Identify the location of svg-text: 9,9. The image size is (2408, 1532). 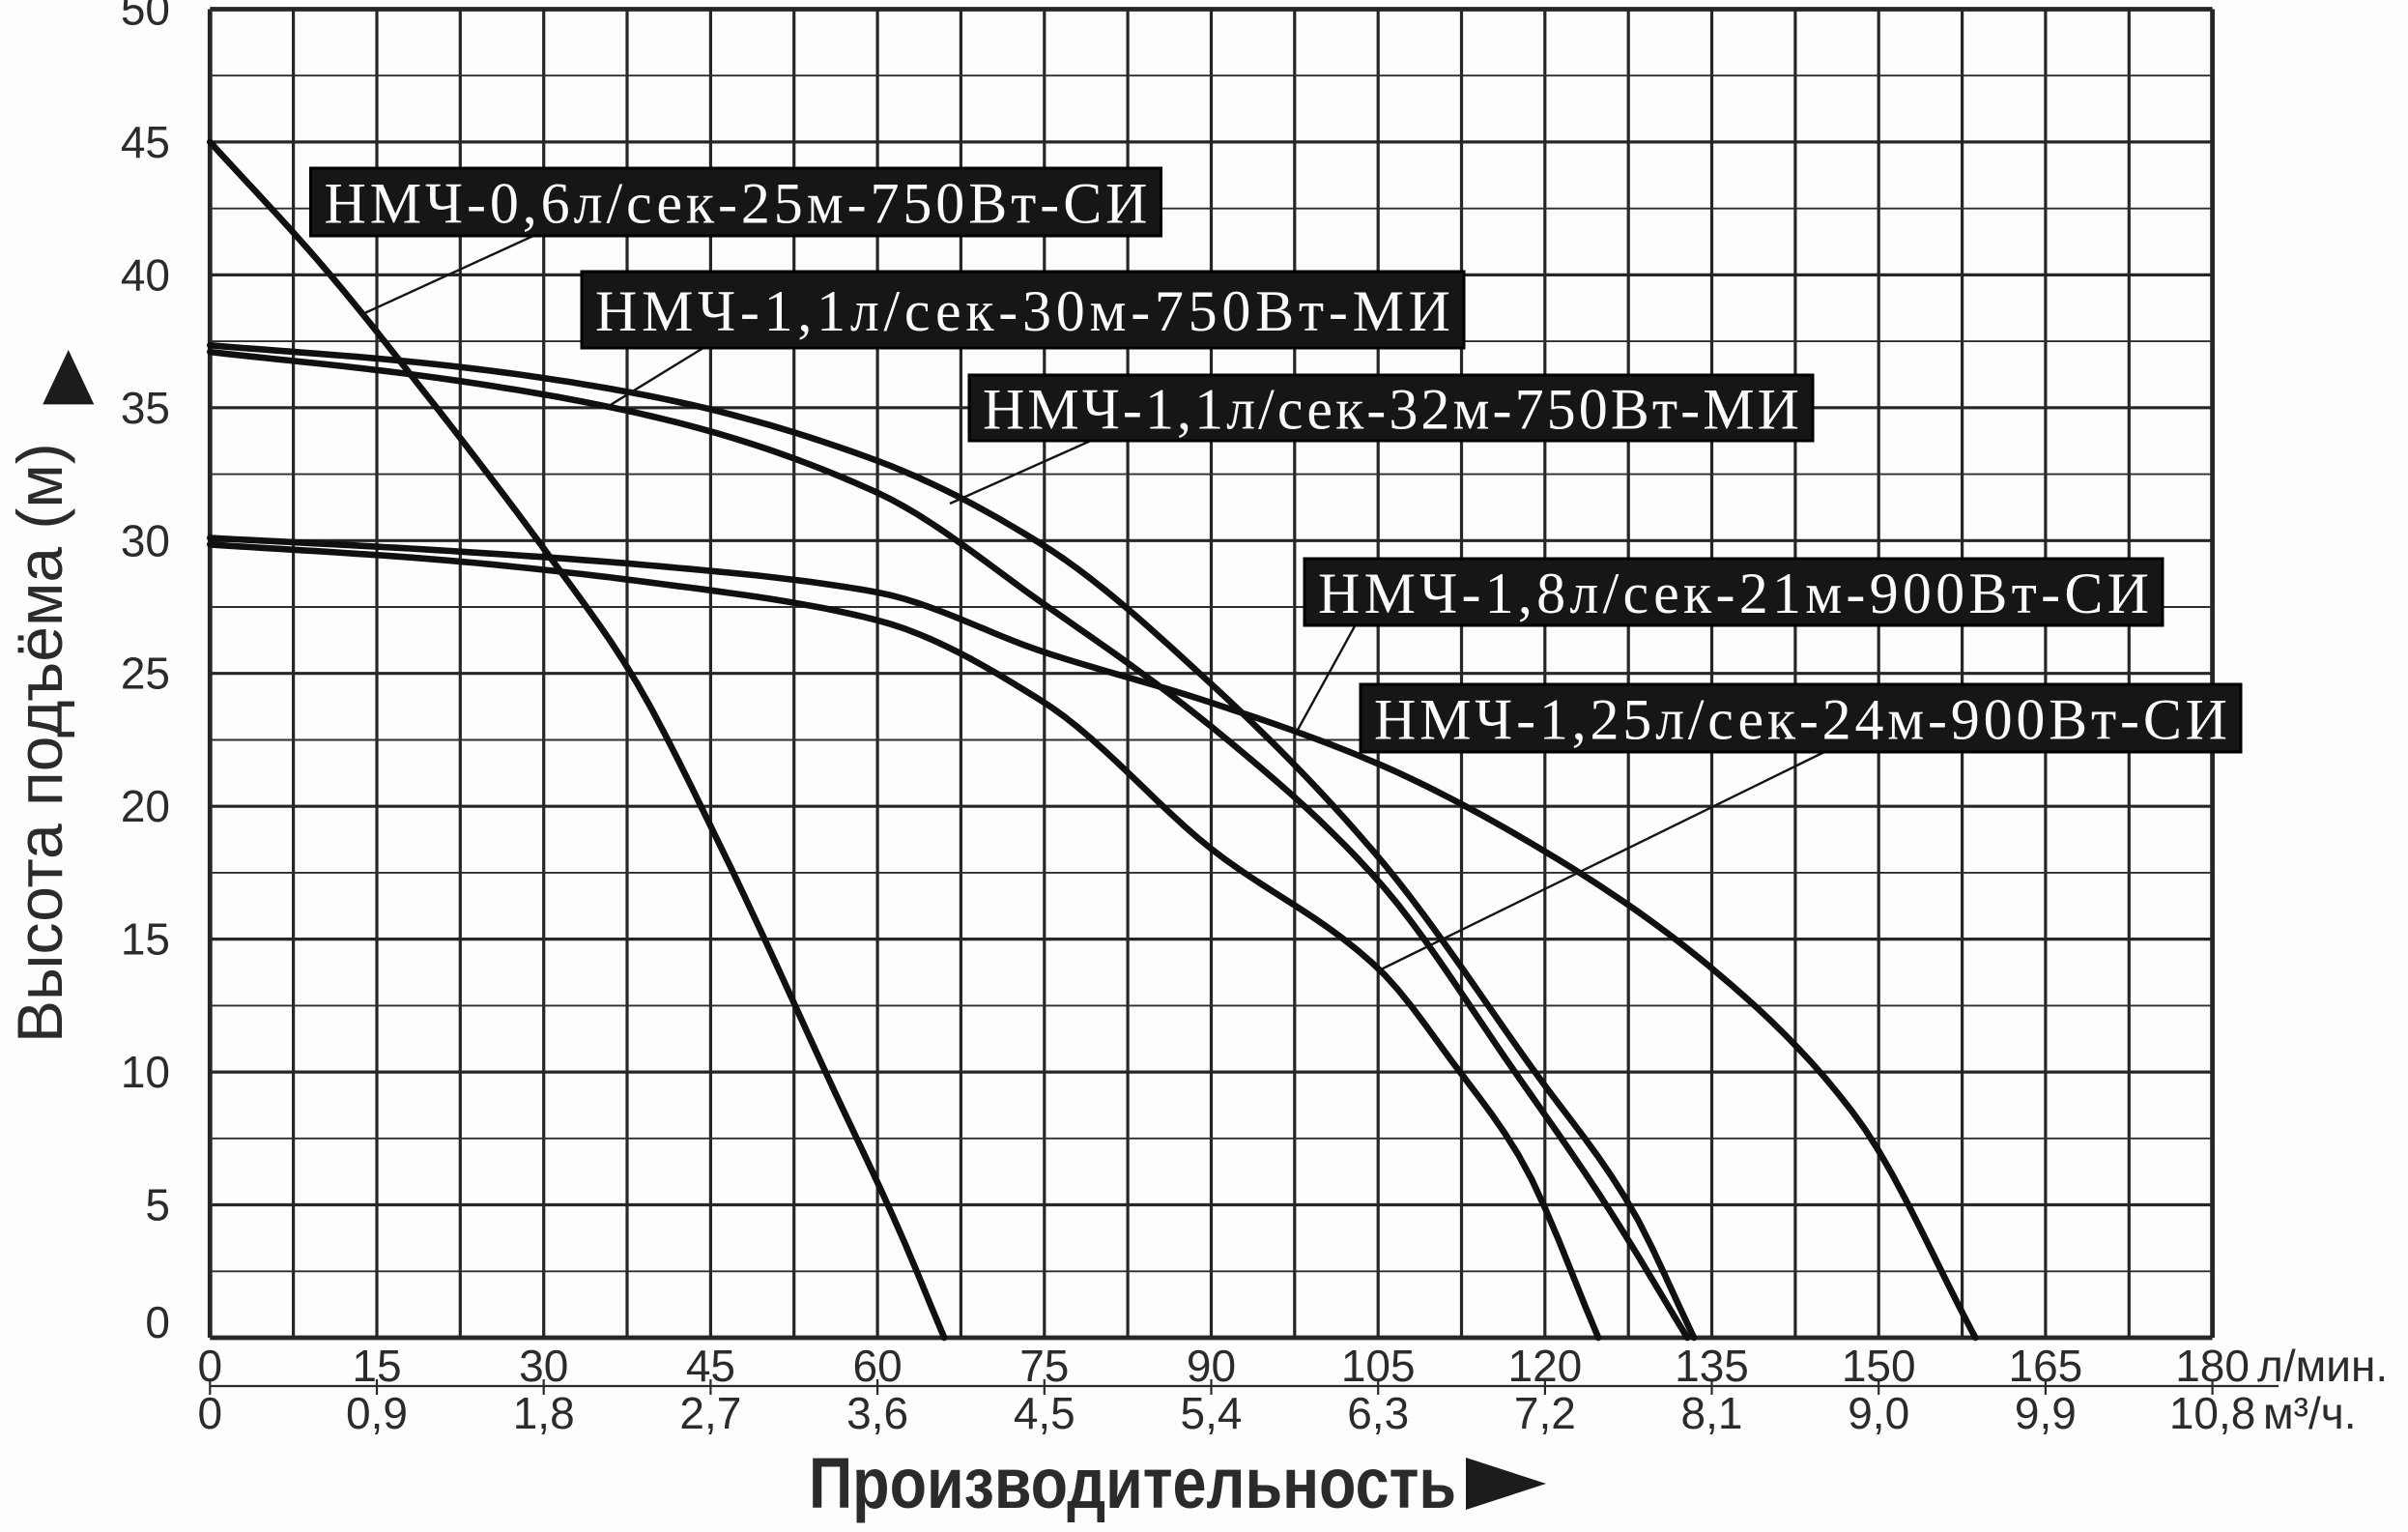
(2046, 1413).